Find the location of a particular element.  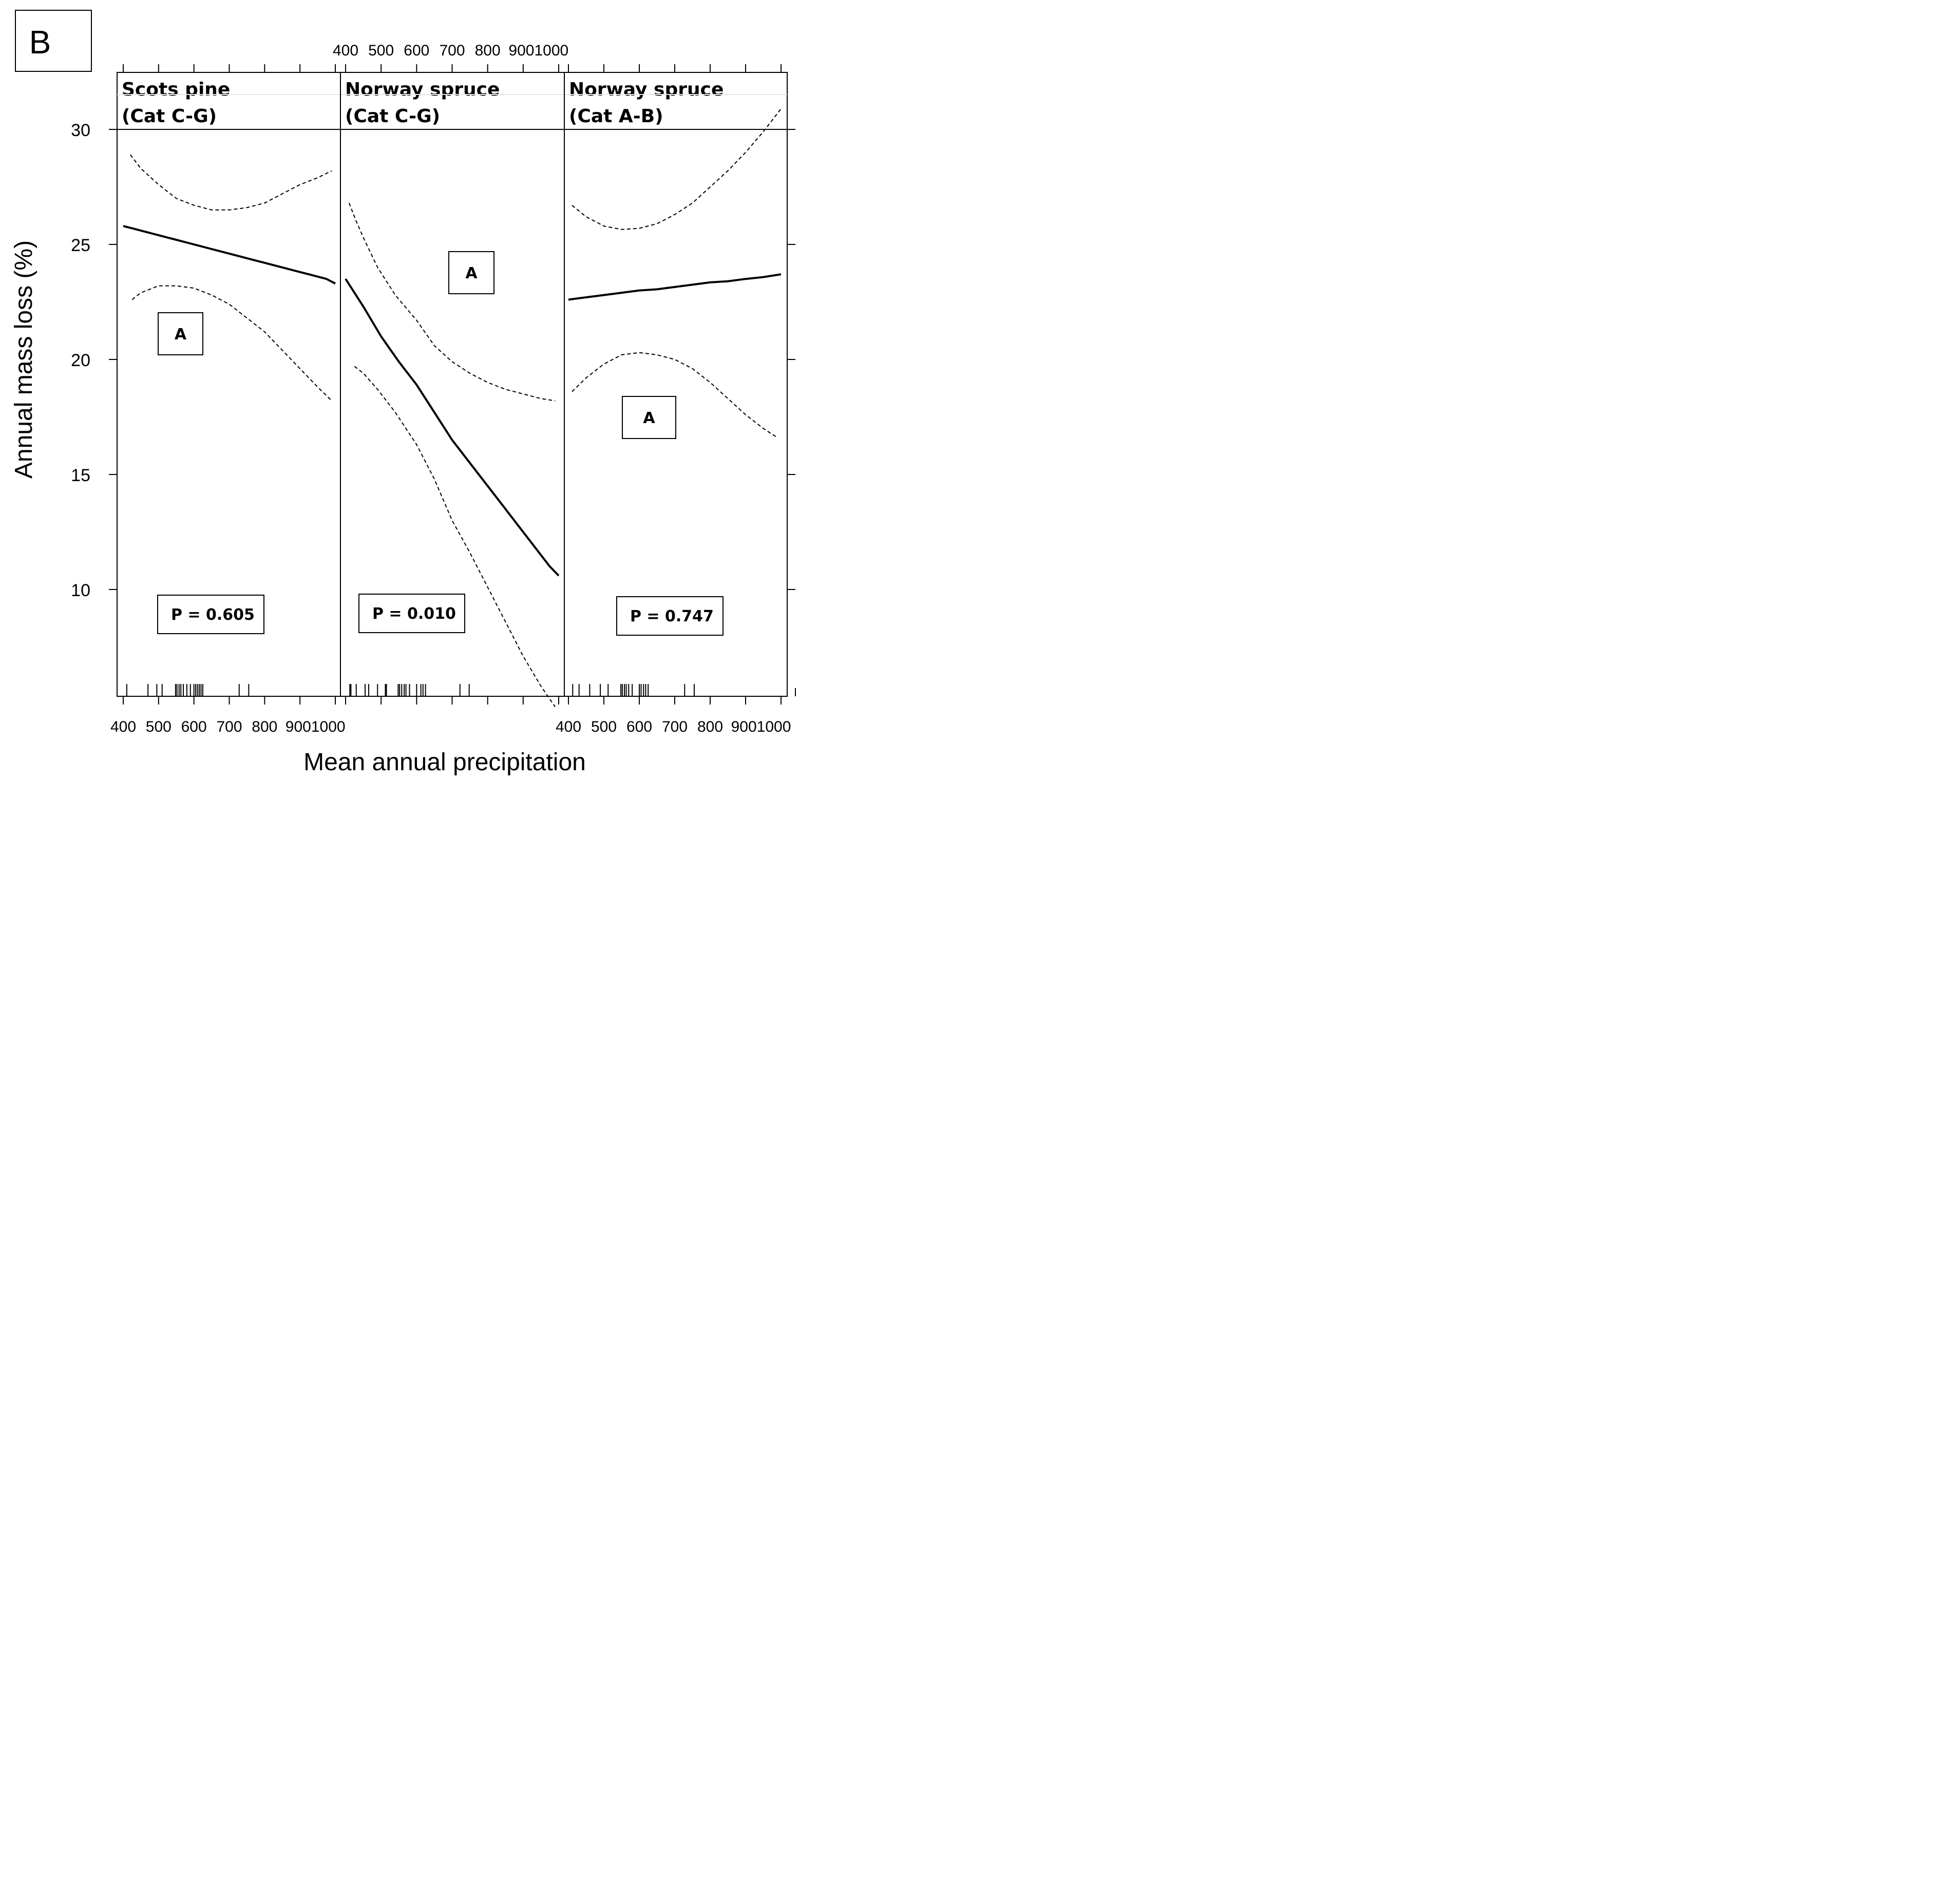

panel-norway-spruce-cat-a-b: Norway spruce (Cat A-B) A P = 0.747 is located at coordinates (675, 388).